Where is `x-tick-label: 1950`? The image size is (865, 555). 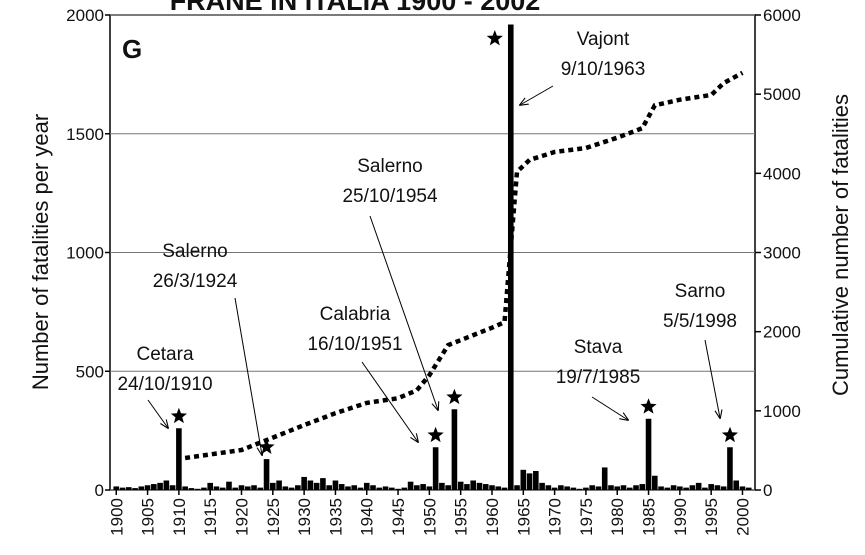 x-tick-label: 1950 is located at coordinates (429, 517).